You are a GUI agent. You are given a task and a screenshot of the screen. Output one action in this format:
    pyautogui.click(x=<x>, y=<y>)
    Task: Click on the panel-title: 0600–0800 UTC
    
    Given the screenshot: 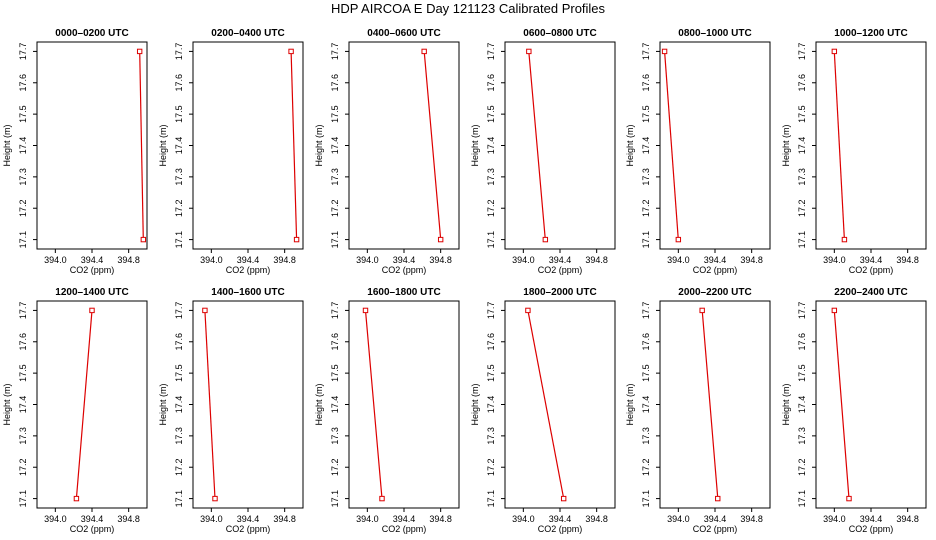 What is the action you would take?
    pyautogui.click(x=559, y=33)
    